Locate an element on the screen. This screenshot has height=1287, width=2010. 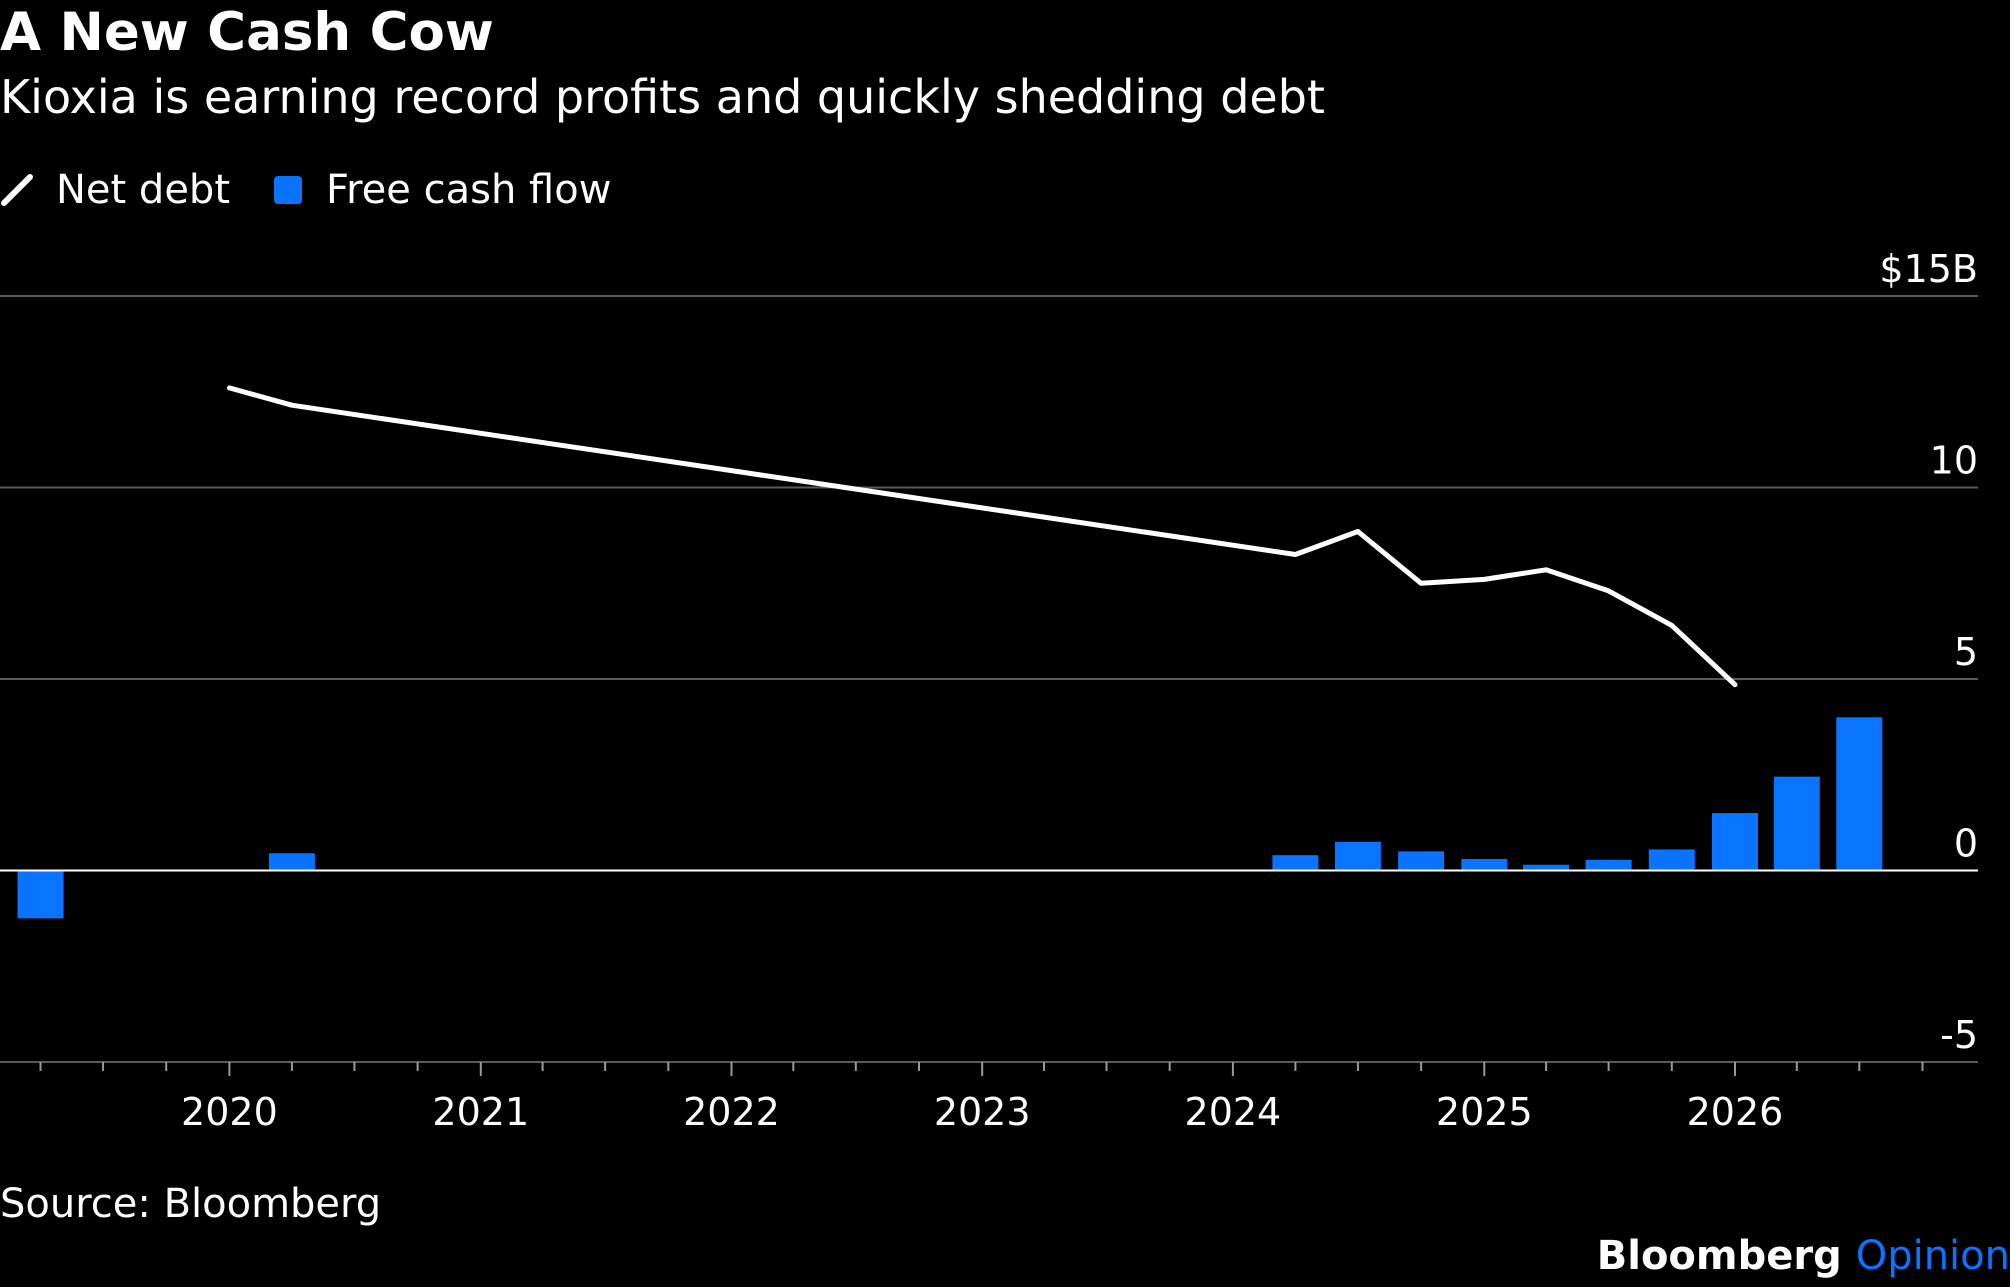
x-axis is located at coordinates (981, 1069).